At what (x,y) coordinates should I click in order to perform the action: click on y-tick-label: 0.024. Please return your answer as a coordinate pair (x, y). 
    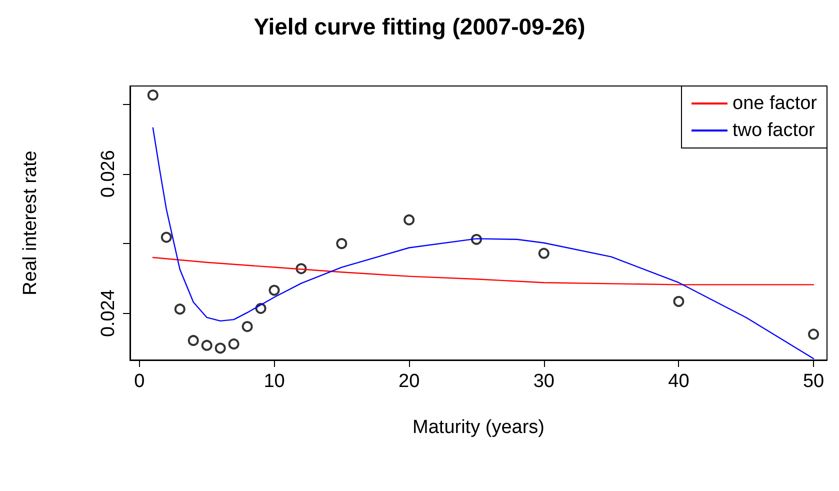
    Looking at the image, I should click on (108, 313).